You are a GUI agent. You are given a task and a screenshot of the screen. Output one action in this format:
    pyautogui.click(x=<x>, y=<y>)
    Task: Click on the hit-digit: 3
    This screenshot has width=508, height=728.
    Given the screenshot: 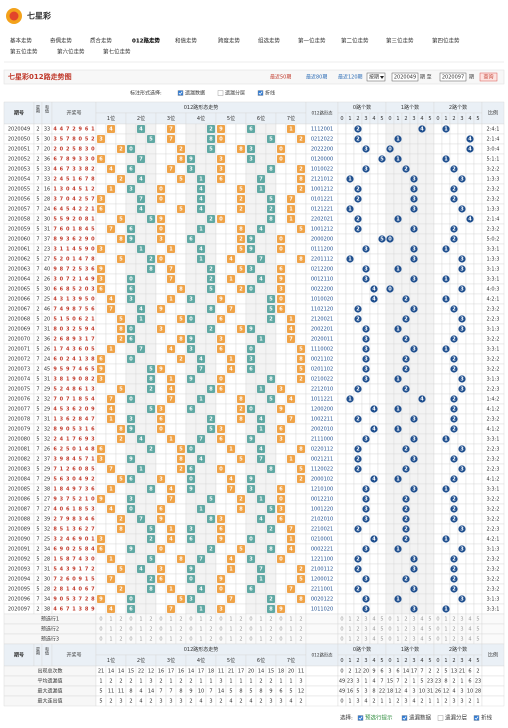 What is the action you would take?
    pyautogui.click(x=251, y=490)
    